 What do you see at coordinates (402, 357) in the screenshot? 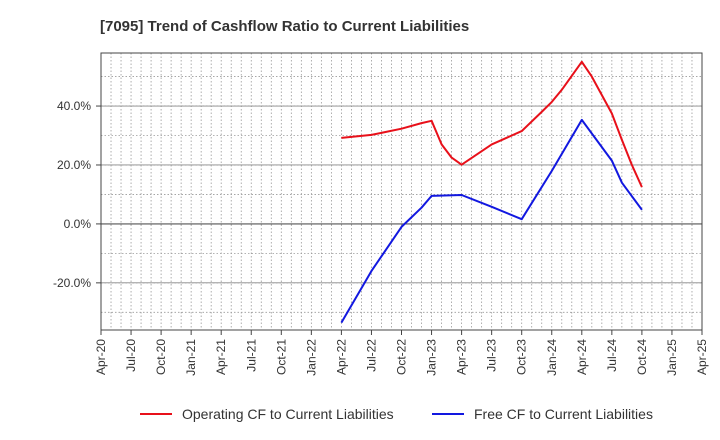
I see `x-tick-label: Oct-22` at bounding box center [402, 357].